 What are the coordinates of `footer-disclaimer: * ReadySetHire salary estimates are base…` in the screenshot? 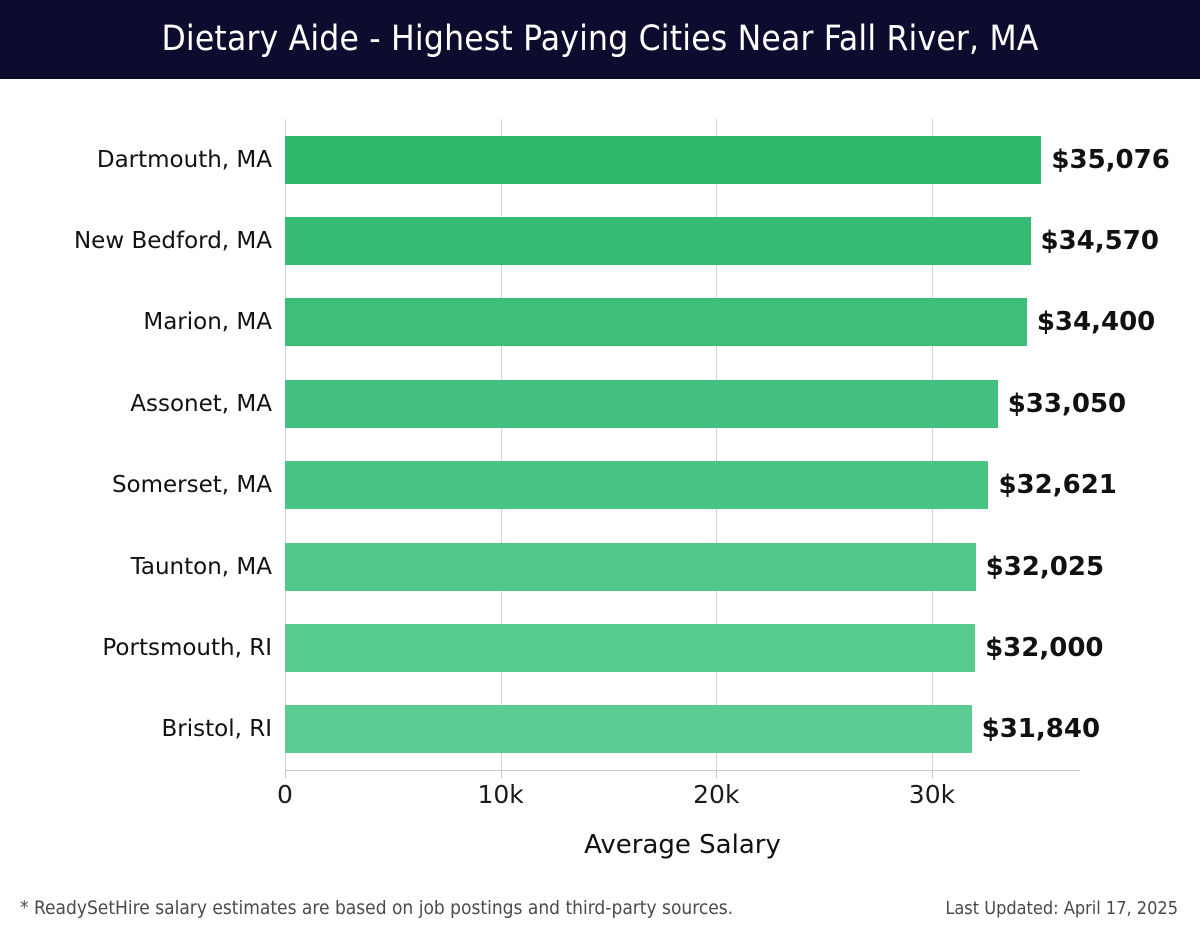 It's located at (377, 908).